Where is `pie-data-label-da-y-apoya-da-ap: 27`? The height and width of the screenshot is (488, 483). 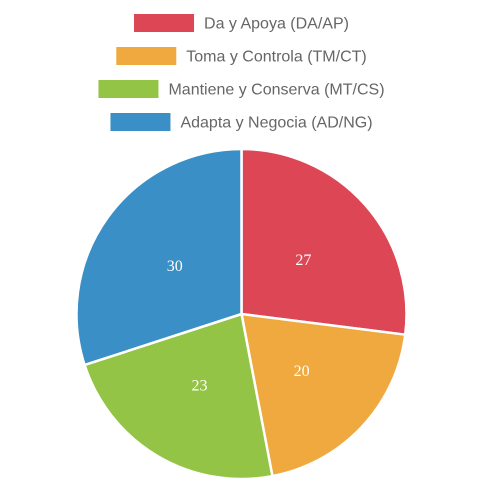
pie-data-label-da-y-apoya-da-ap: 27 is located at coordinates (303, 260).